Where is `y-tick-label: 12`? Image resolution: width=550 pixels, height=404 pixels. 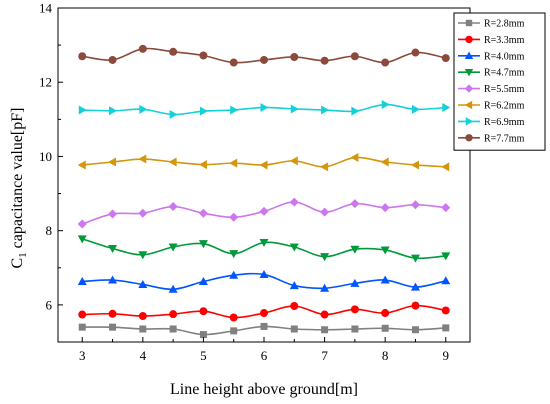 y-tick-label: 12 is located at coordinates (45, 82).